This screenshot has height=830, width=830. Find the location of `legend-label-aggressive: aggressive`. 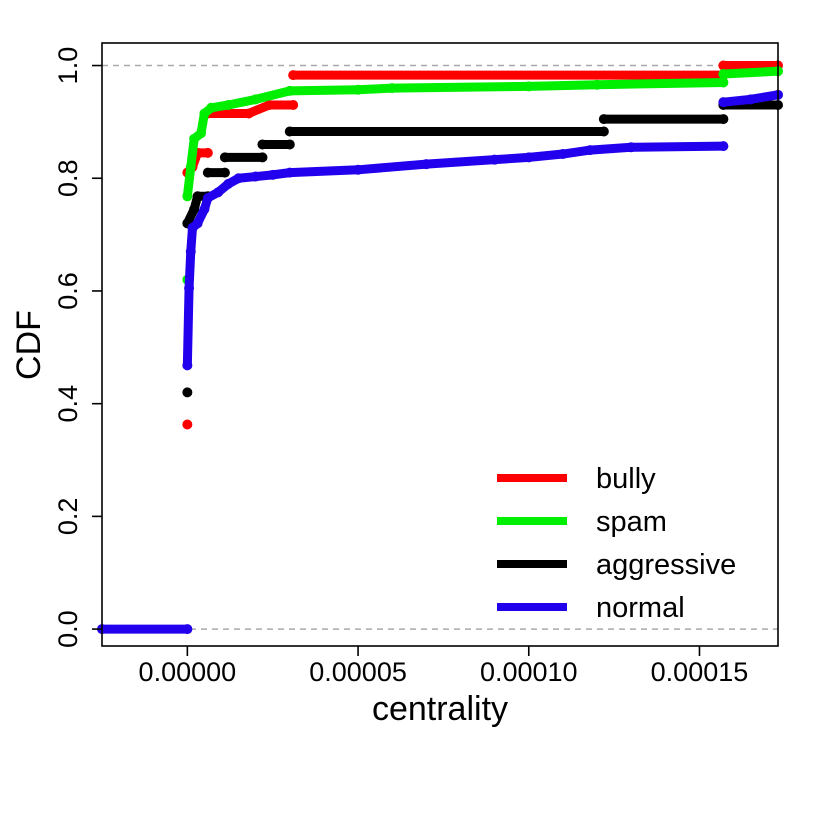

legend-label-aggressive: aggressive is located at coordinates (666, 565).